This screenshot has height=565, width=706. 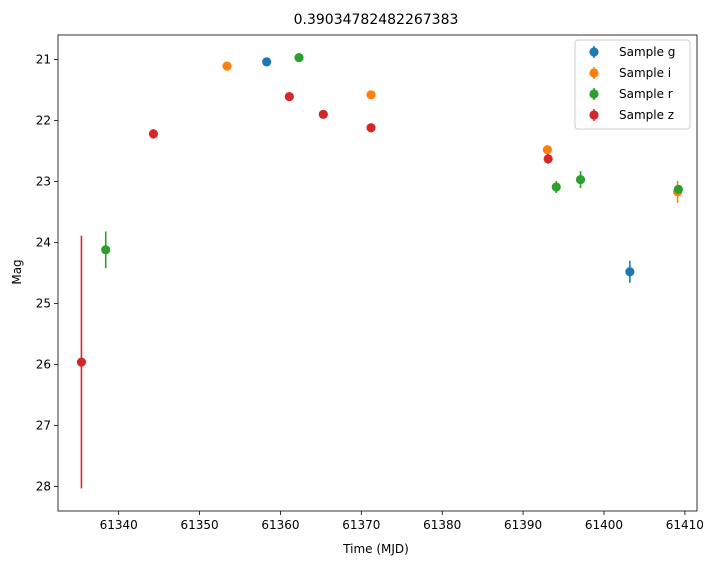 I want to click on chart-title: 0.39034782482267383, so click(x=376, y=20).